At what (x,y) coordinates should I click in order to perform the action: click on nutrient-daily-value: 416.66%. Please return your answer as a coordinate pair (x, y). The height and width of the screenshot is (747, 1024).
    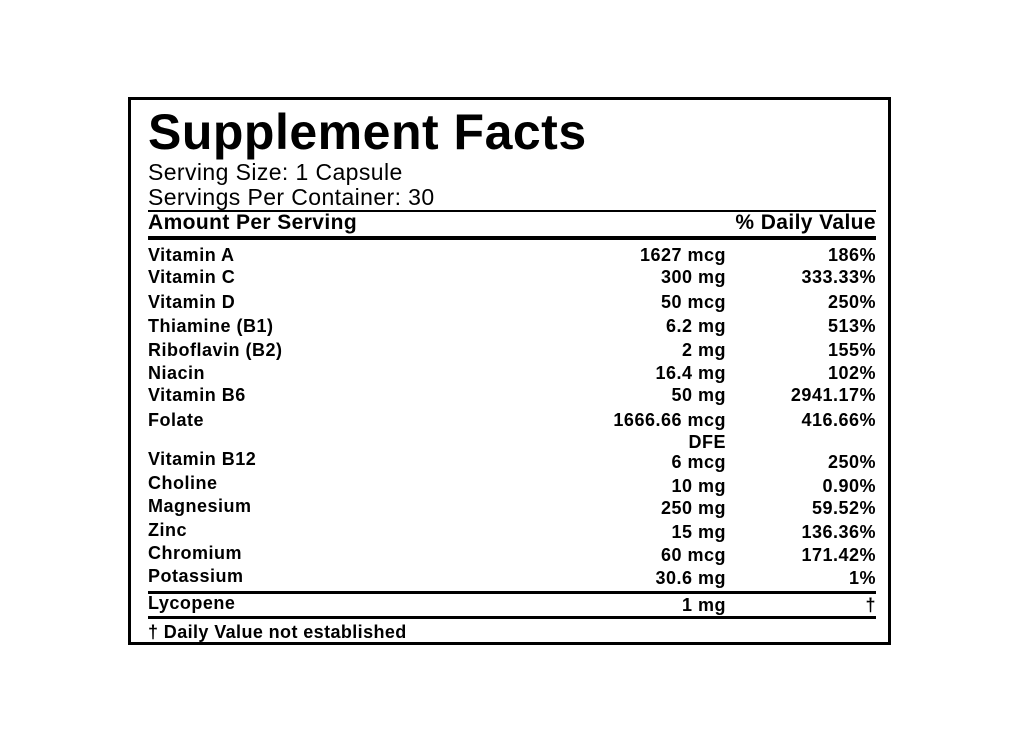
    Looking at the image, I should click on (838, 420).